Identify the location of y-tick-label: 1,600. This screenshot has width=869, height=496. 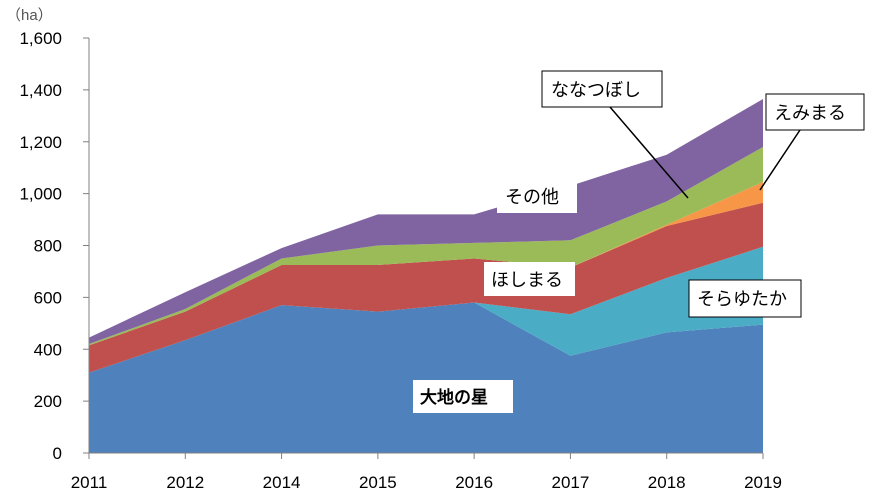
(40, 38).